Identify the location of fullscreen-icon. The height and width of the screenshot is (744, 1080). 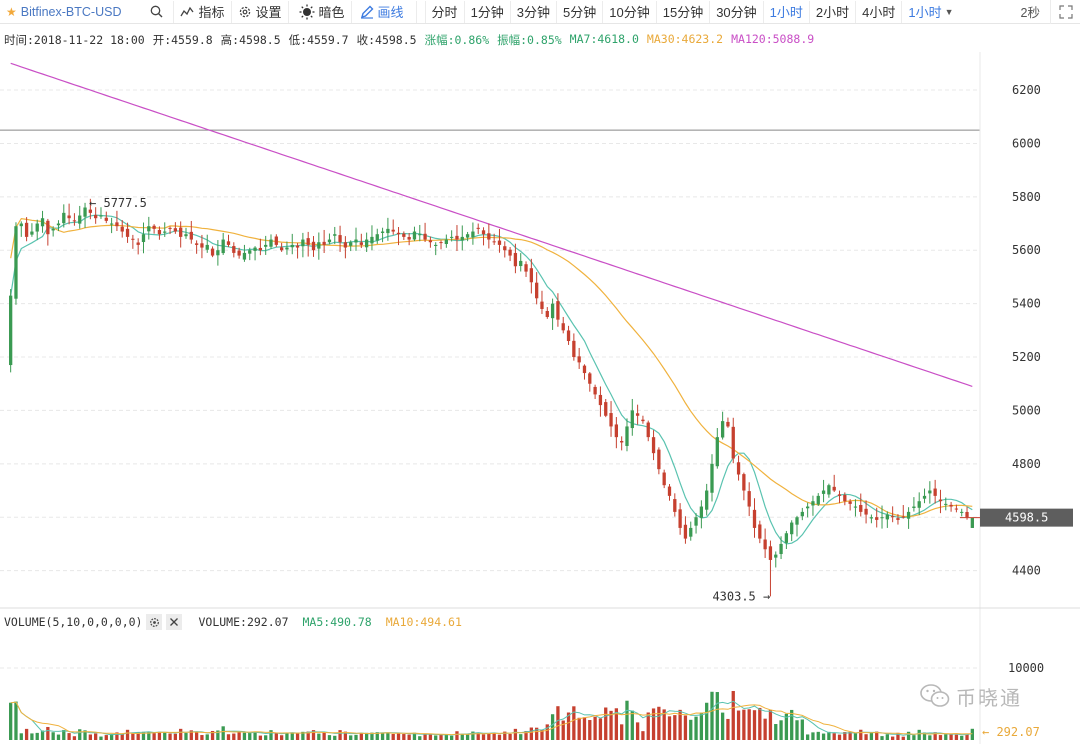
(1065, 12).